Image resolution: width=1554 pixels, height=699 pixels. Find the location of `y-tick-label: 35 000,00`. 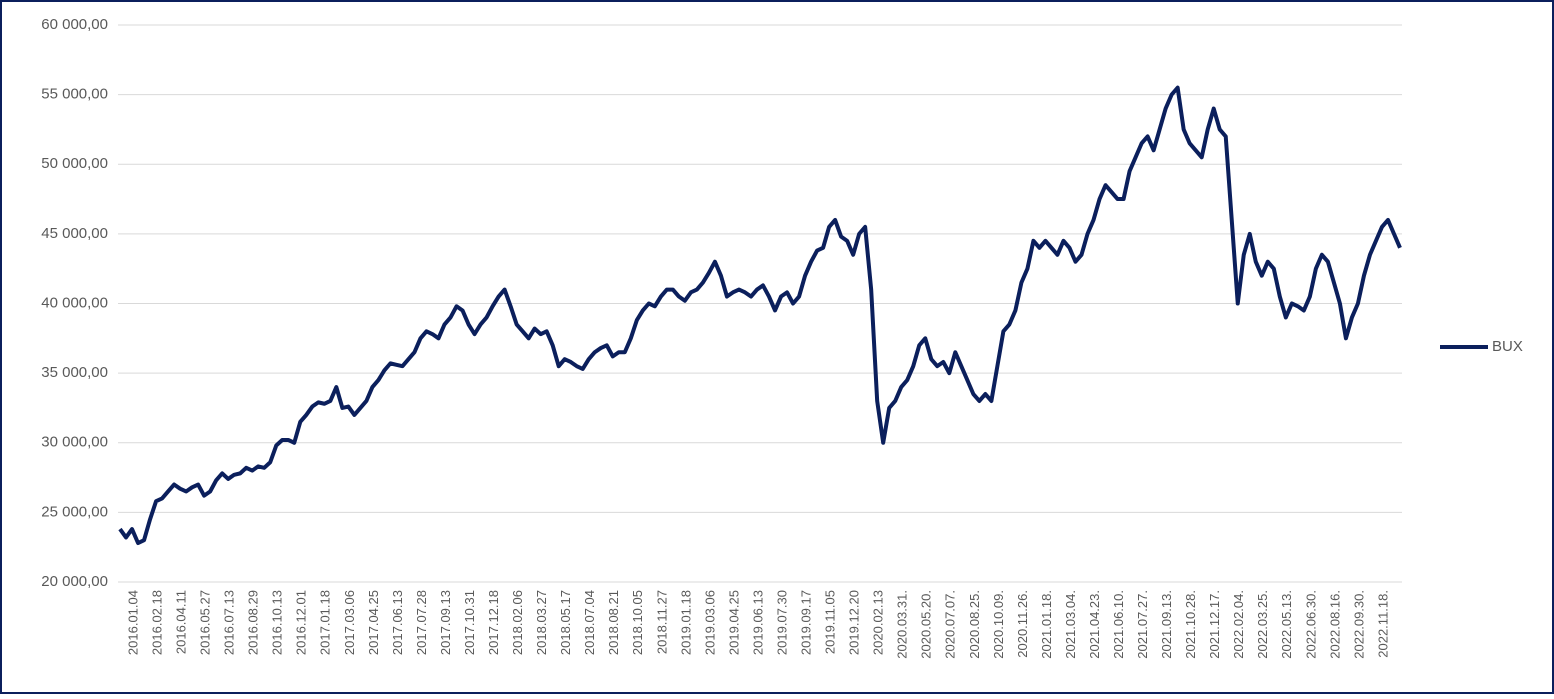

y-tick-label: 35 000,00 is located at coordinates (74, 372).